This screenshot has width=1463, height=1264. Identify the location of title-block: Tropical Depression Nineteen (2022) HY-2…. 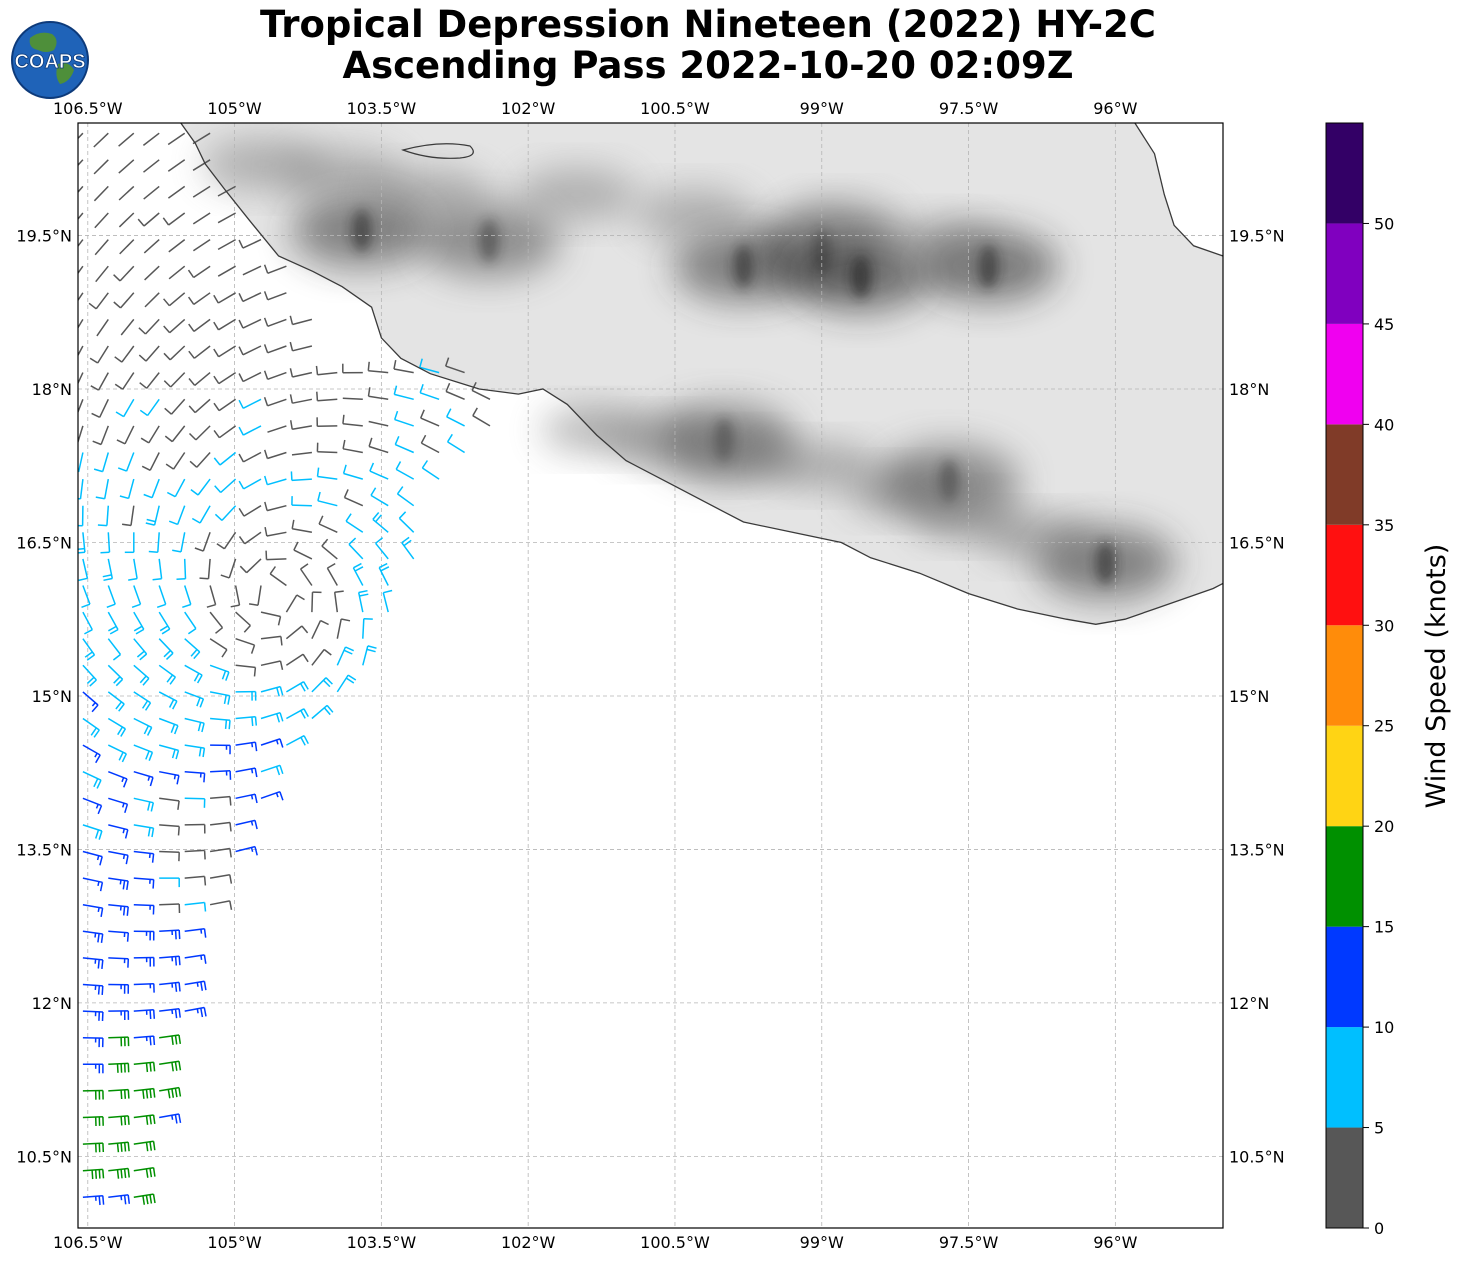
(708, 45).